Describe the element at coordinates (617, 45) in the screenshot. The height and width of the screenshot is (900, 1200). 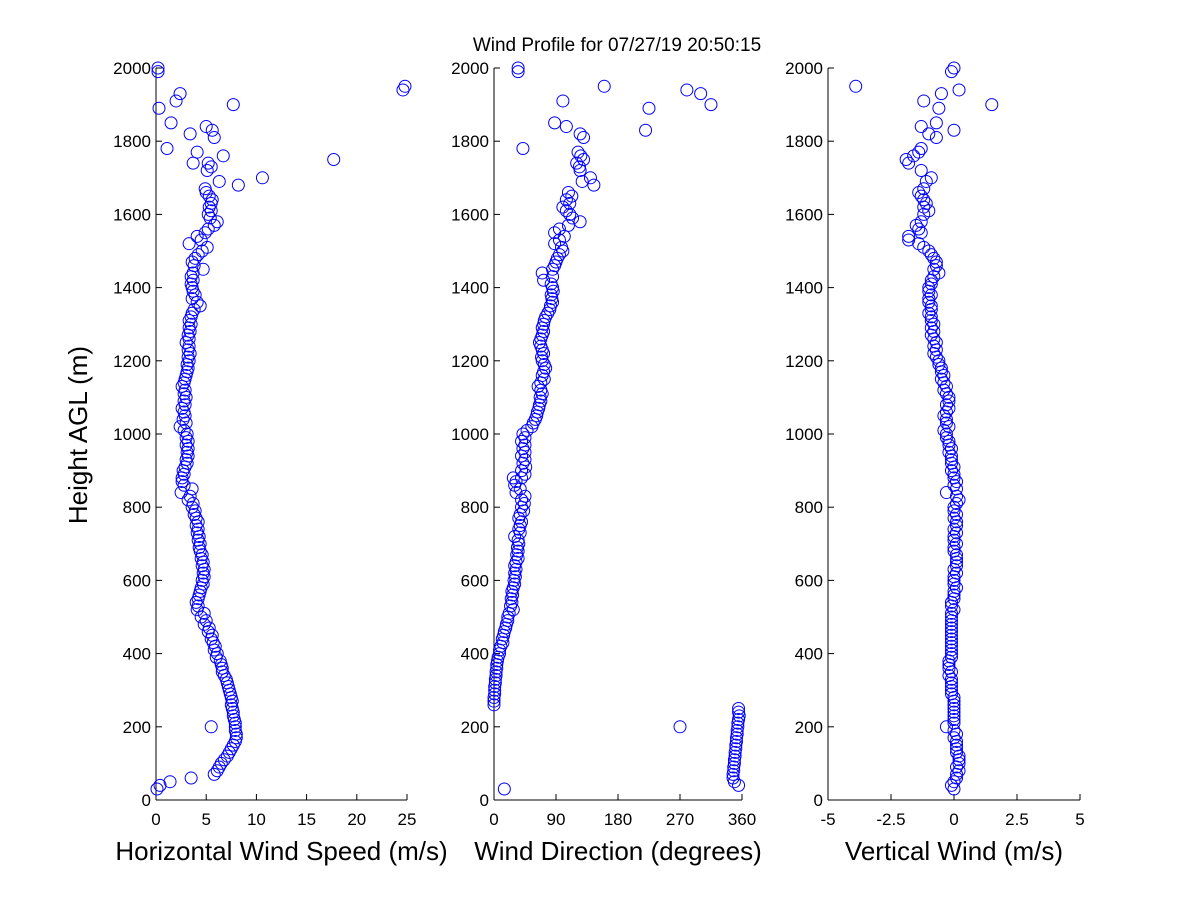
I see `figure-title: Wind Profile for 07/27/19 20:50:15` at that location.